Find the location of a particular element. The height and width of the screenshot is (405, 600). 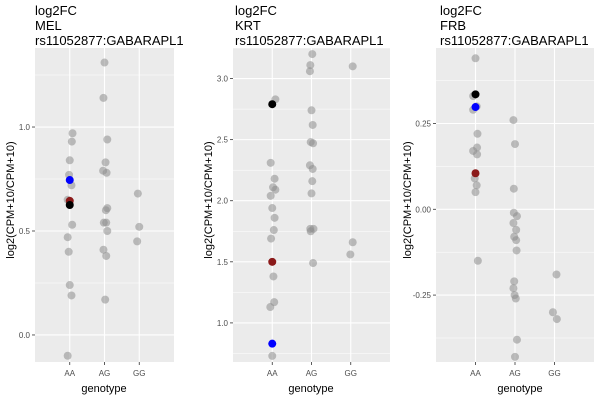

panel-title-line-2: MEL is located at coordinates (48, 25).